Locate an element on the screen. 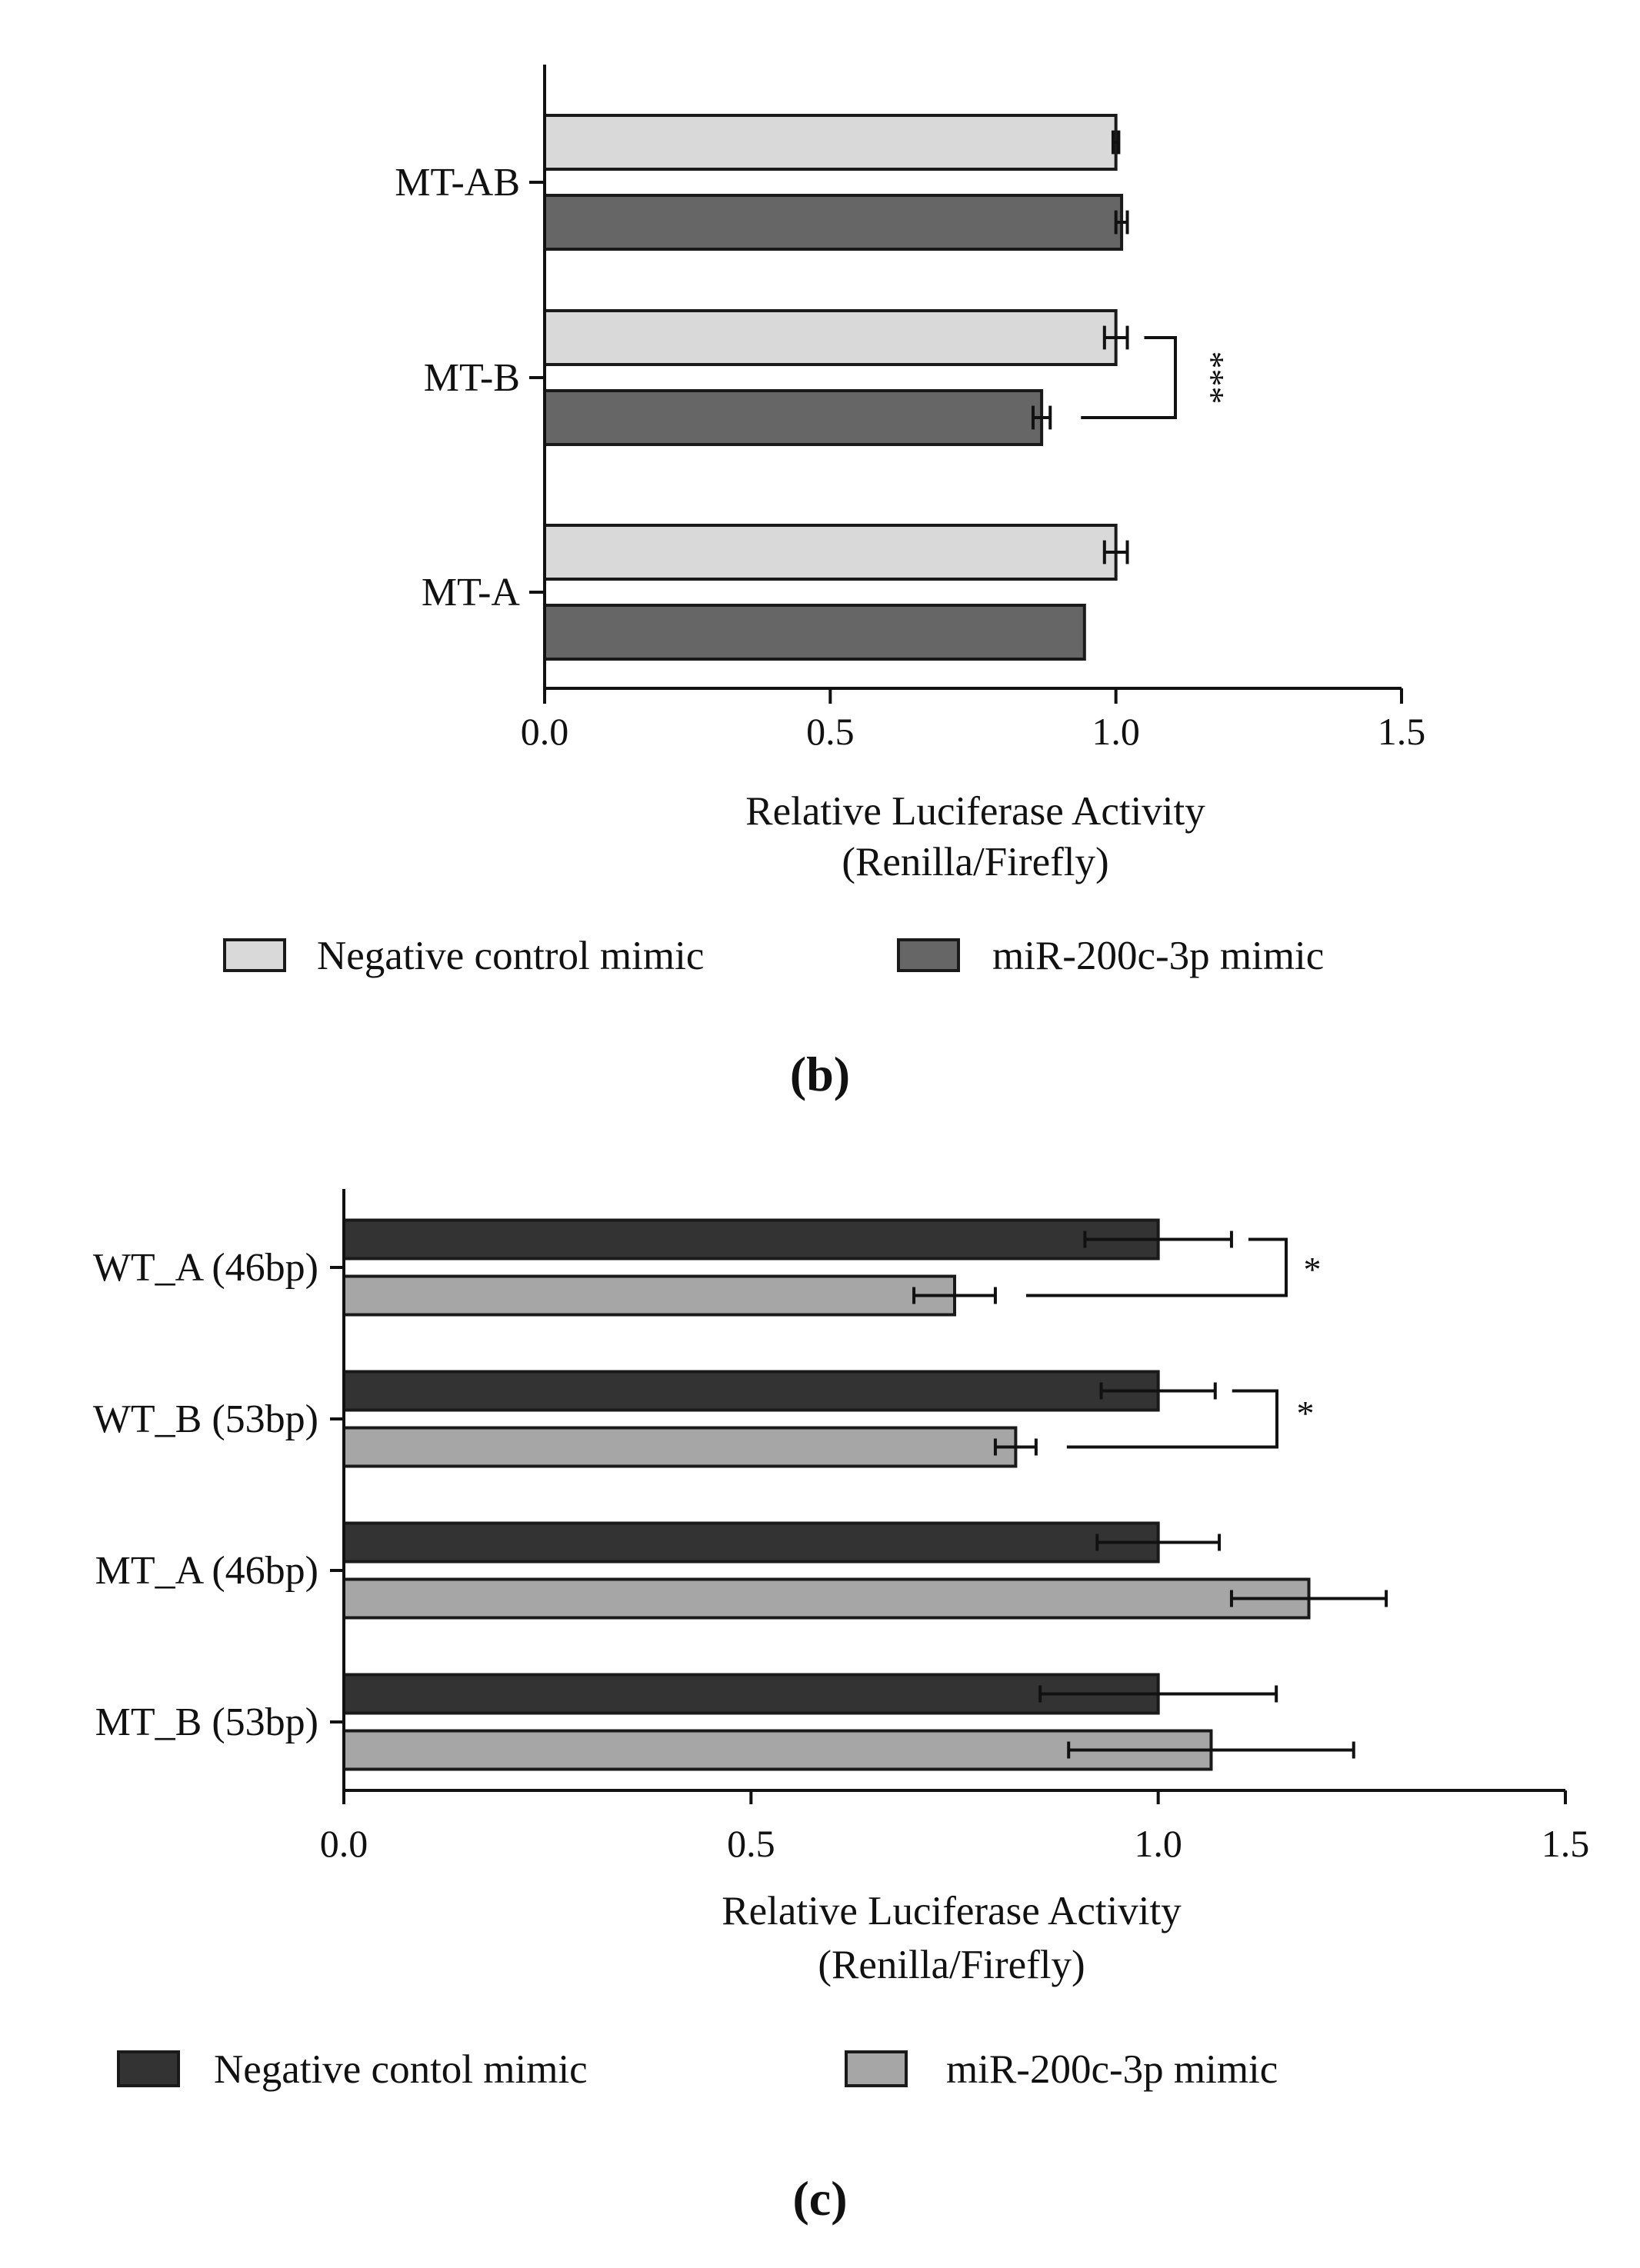 The height and width of the screenshot is (2268, 1640). bar-mt-ab-negative-control-mimic is located at coordinates (831, 142).